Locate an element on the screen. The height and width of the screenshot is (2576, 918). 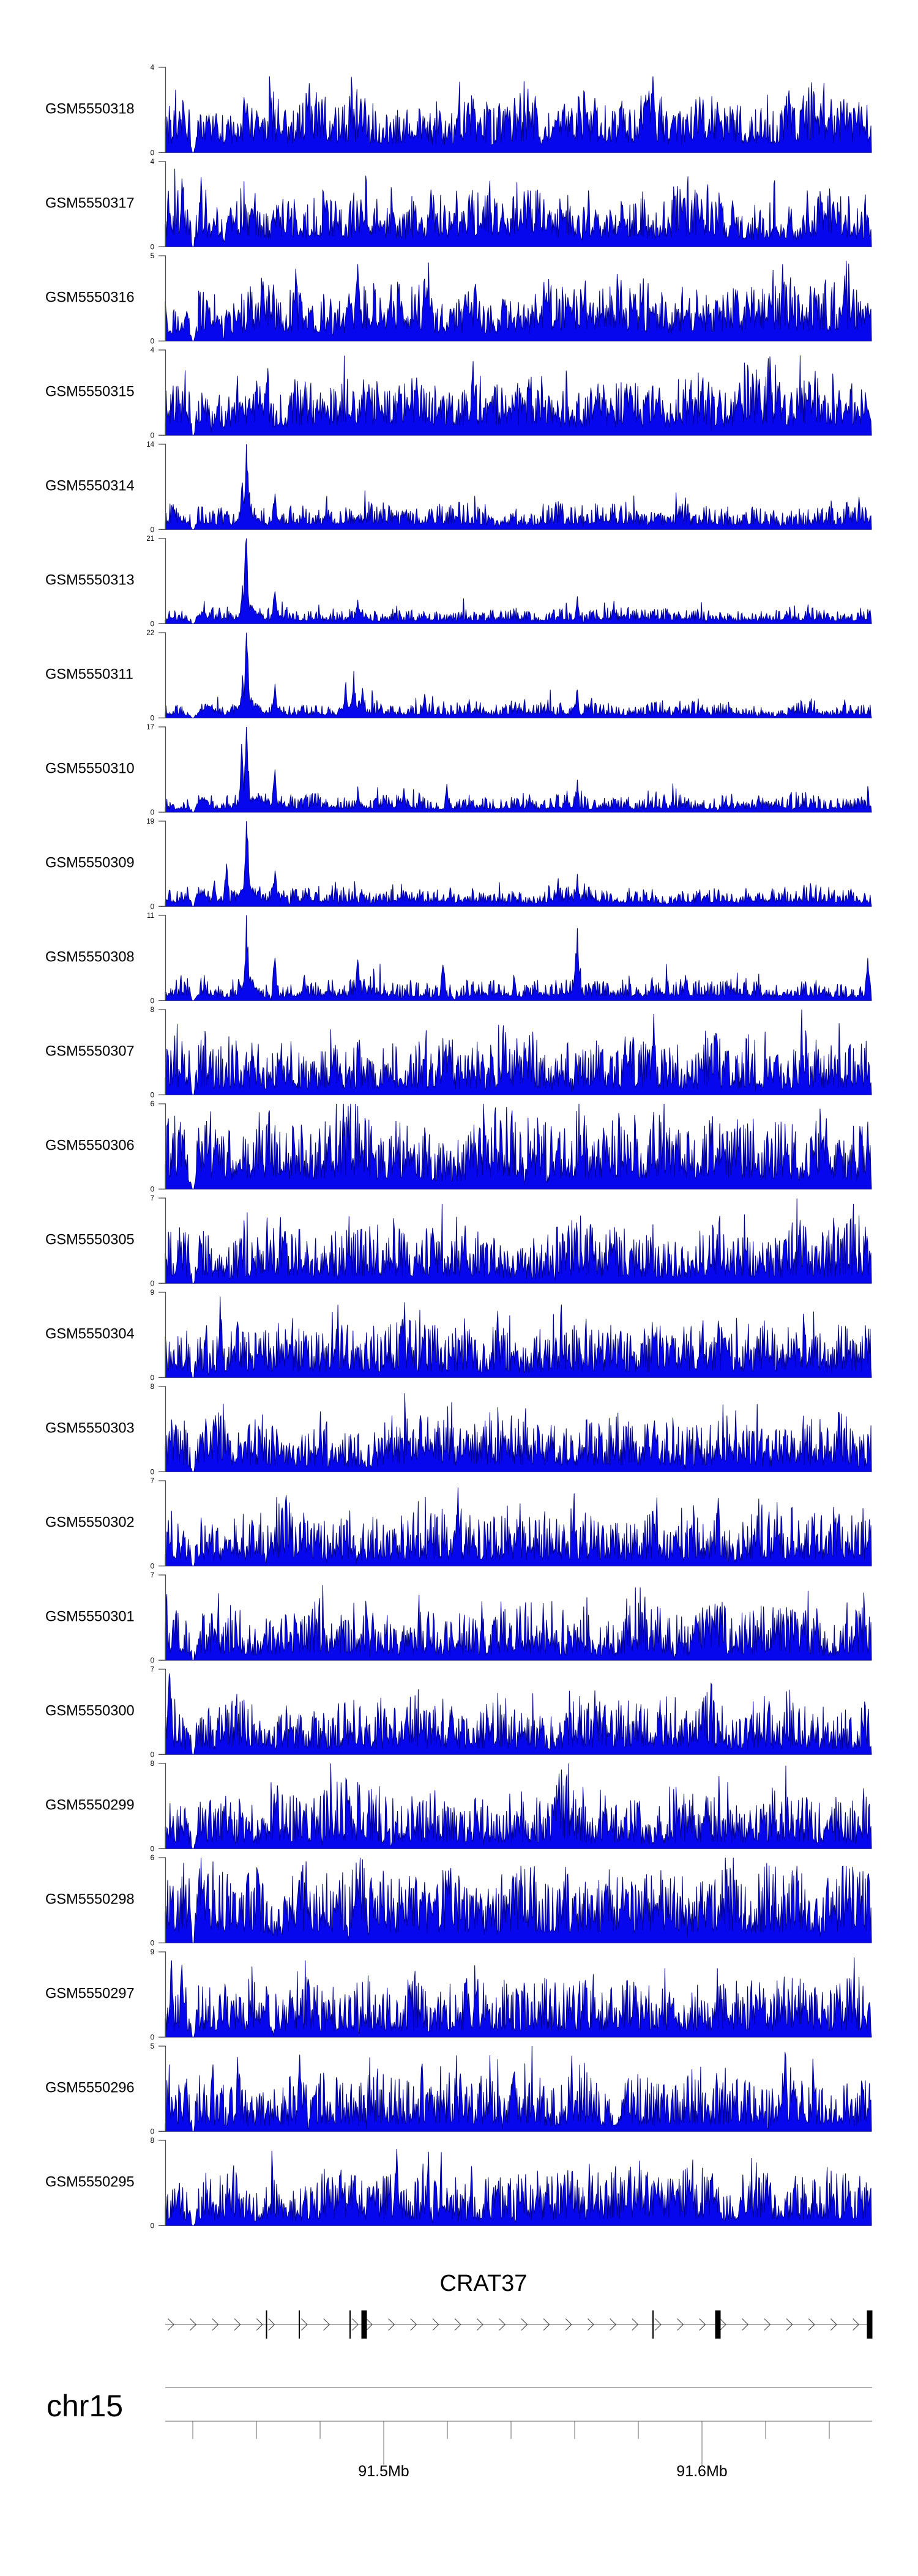
svg-text: GSM5550306 is located at coordinates (90, 1146).